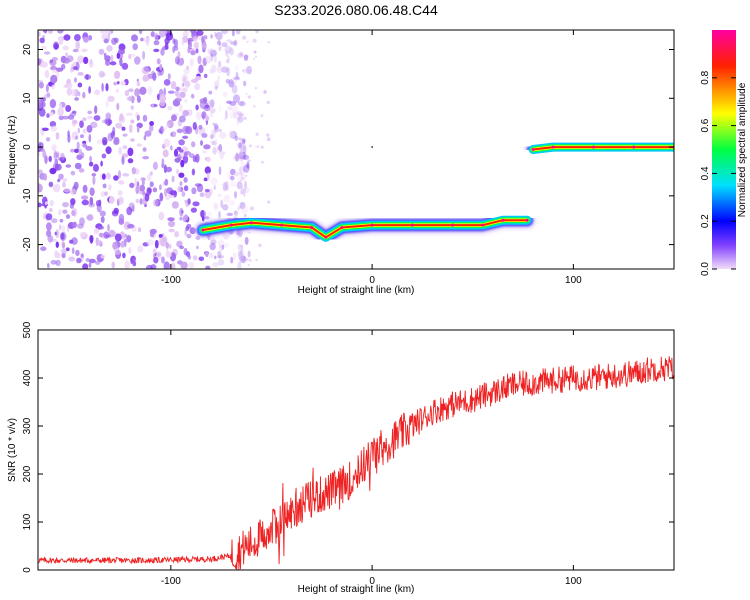  Describe the element at coordinates (724, 149) in the screenshot. I see `colorbar-gradient` at that location.